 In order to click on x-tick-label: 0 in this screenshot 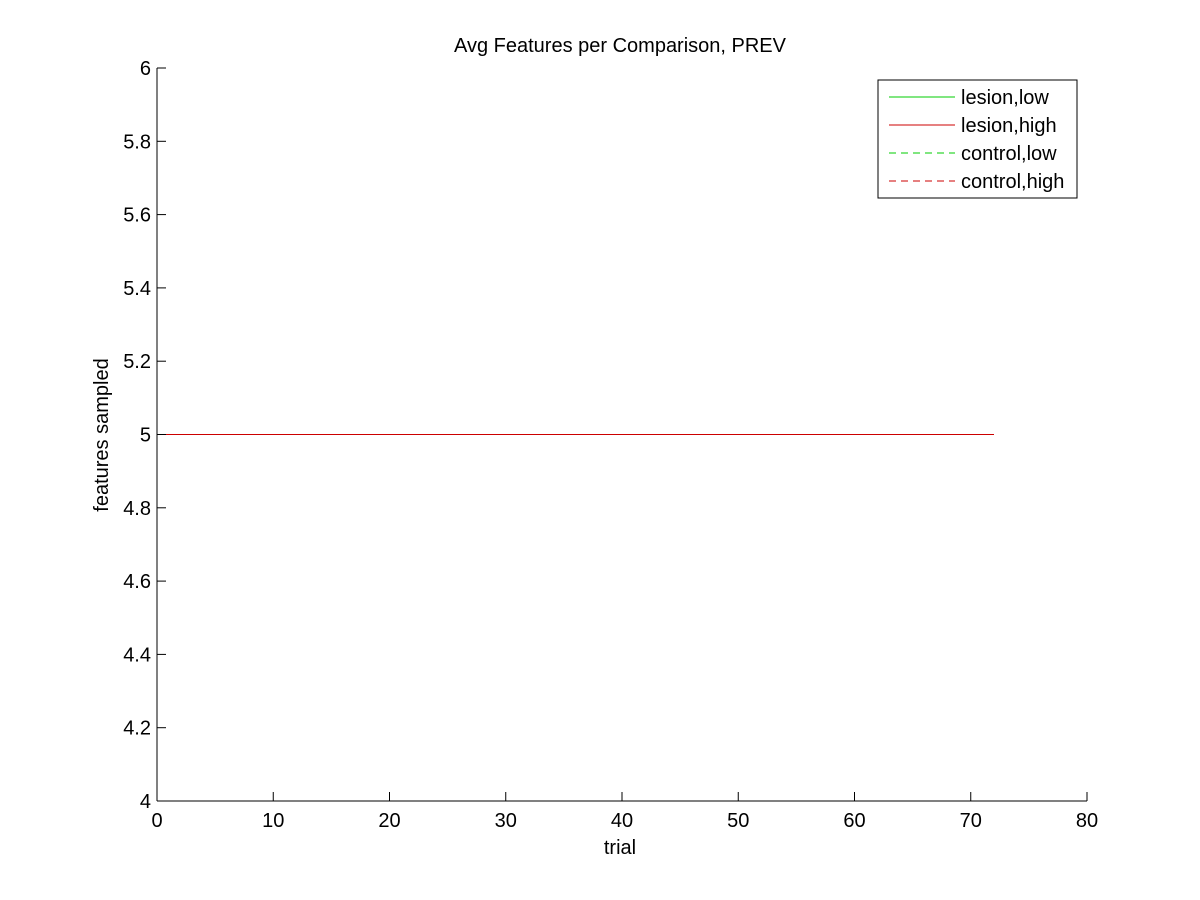, I will do `click(156, 821)`.